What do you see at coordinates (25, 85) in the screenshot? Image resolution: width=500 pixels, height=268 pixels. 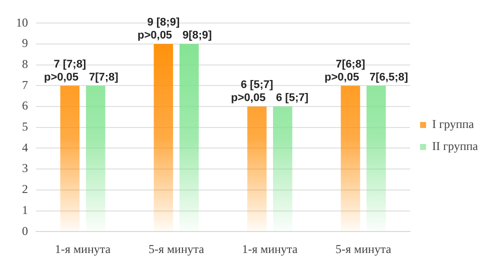 I see `y-tick-label: 7` at bounding box center [25, 85].